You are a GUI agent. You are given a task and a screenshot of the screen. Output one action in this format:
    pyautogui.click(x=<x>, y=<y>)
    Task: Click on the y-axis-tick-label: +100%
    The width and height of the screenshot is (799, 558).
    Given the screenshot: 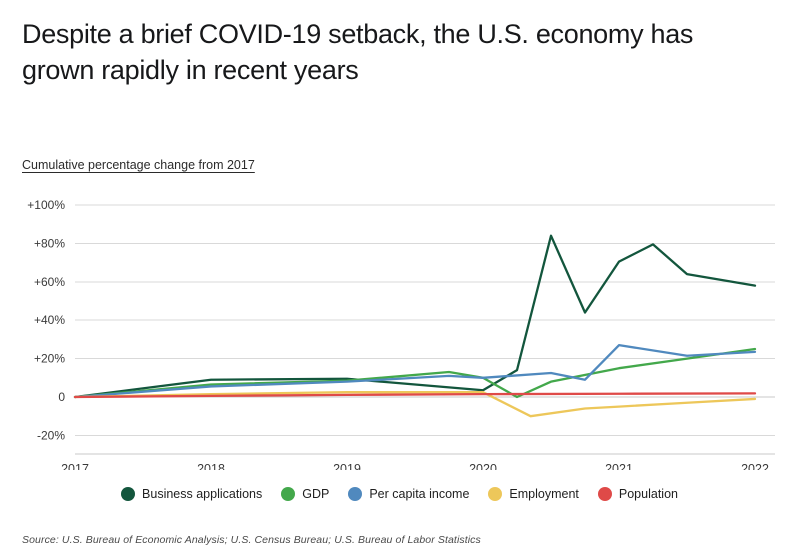 What is the action you would take?
    pyautogui.click(x=46, y=205)
    